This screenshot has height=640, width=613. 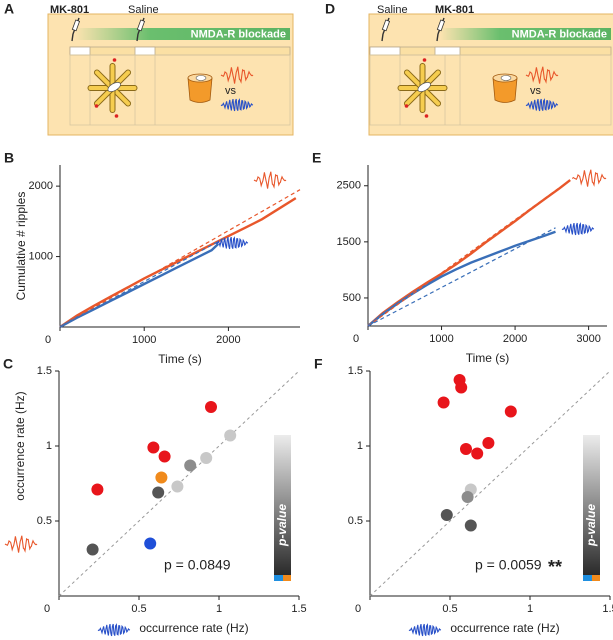 I want to click on y-tick-label: 2000, so click(x=41, y=186).